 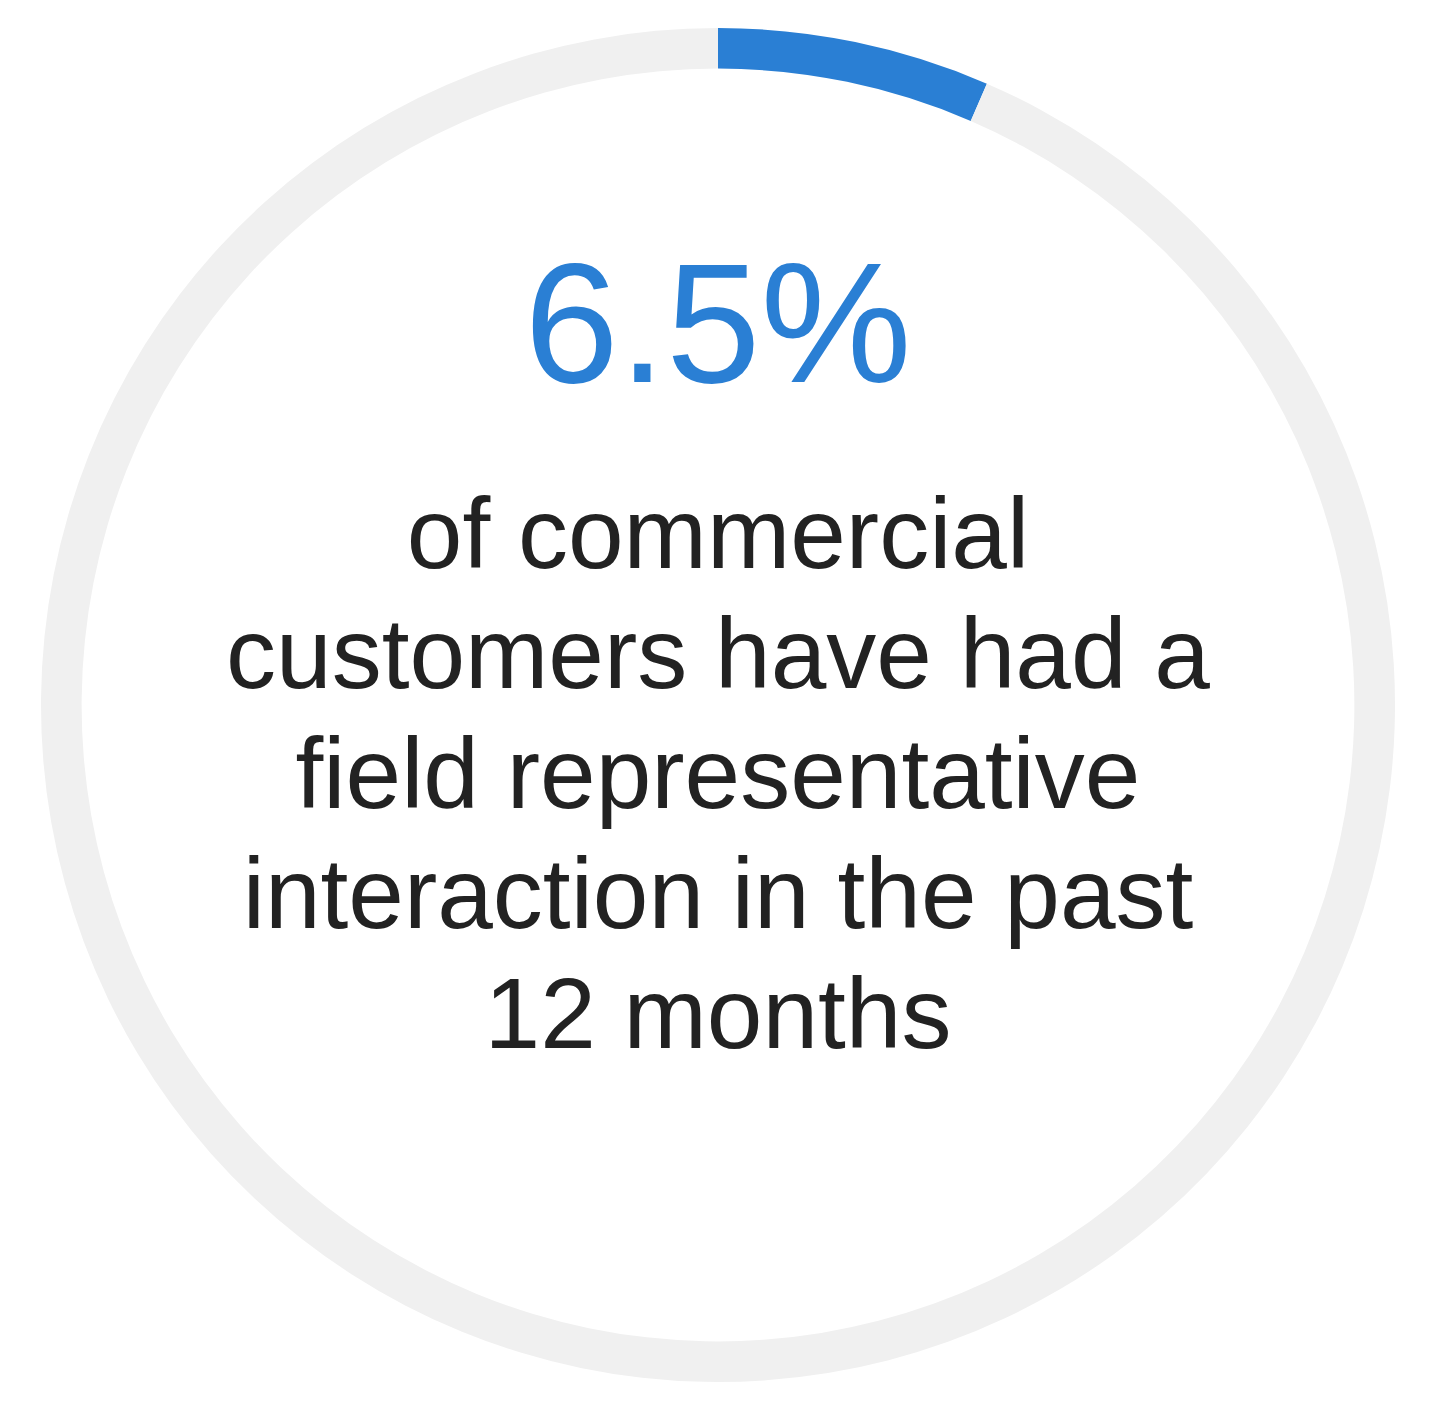 I want to click on data-label: 6.5%, so click(x=718, y=322).